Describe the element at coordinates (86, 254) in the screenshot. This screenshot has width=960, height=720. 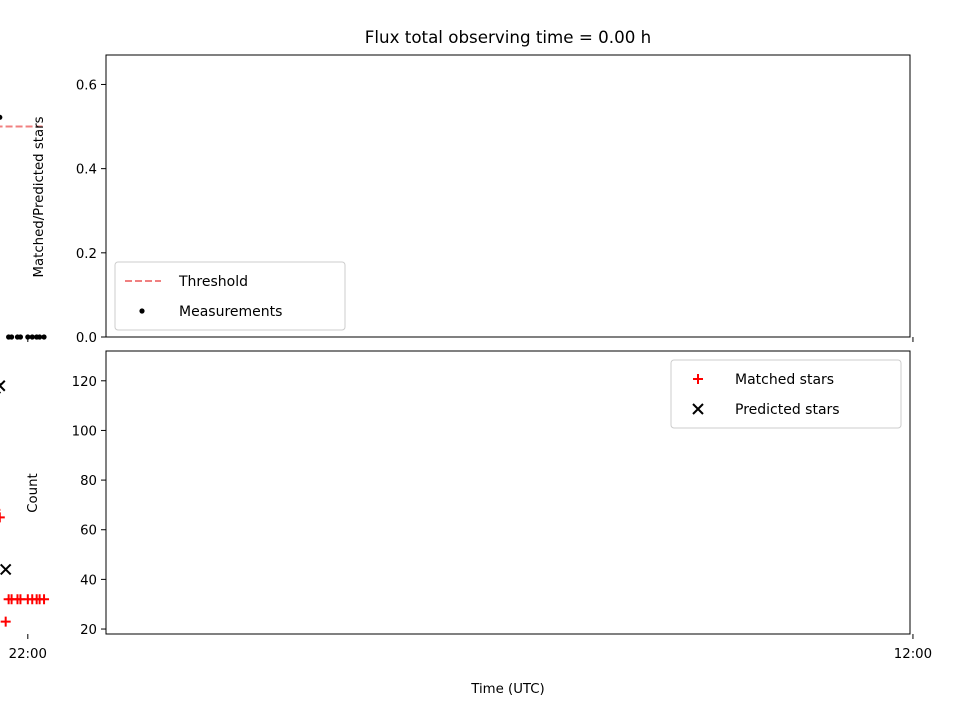
I see `y-tick-label: 0.2` at that location.